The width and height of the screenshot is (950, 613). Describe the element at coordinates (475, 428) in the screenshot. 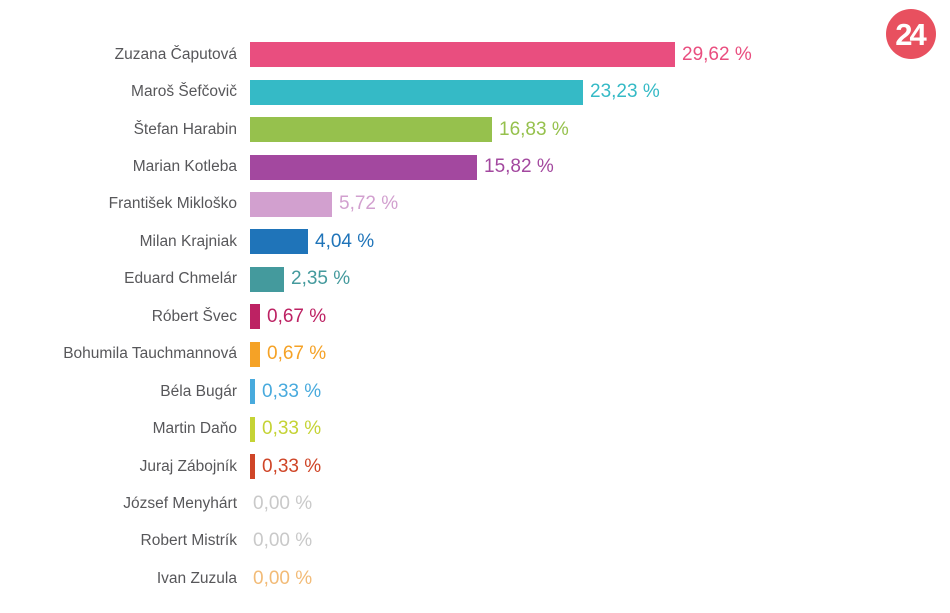

I see `chart-row: Martin Daňo 0,33 %` at that location.